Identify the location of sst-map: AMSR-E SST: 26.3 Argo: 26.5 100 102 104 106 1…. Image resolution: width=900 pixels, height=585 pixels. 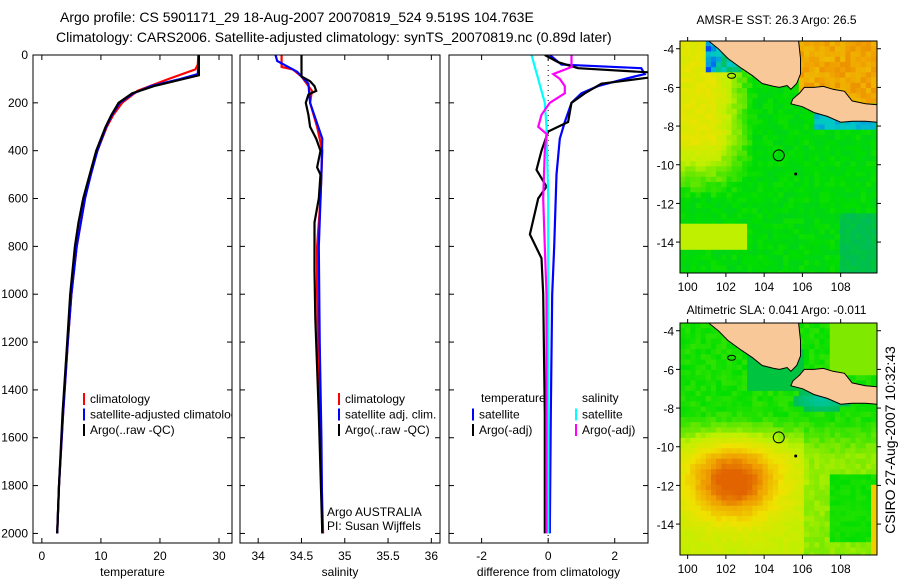
(769, 153).